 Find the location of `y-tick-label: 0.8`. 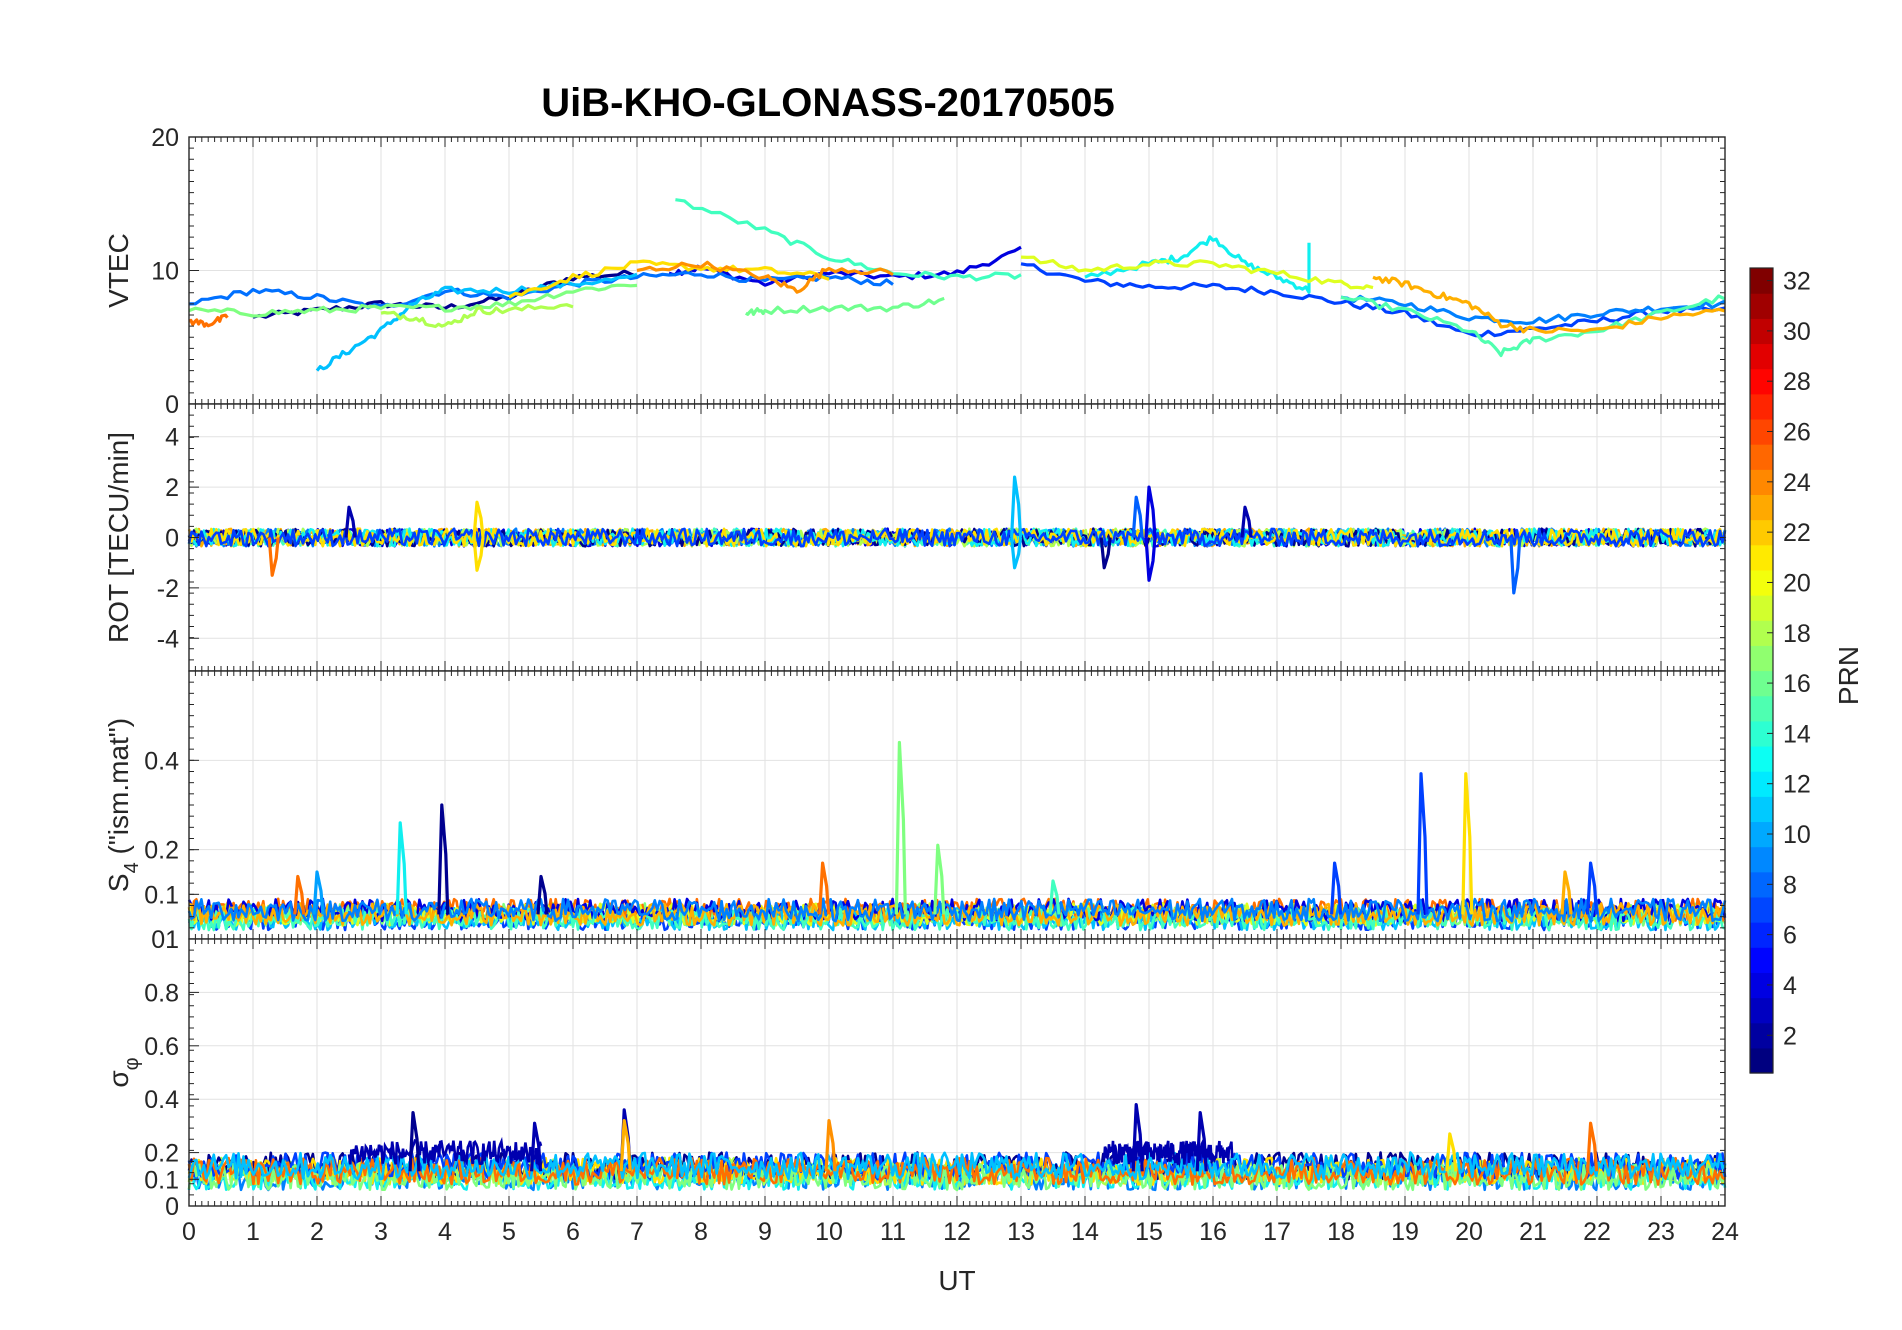

y-tick-label: 0.8 is located at coordinates (161, 993).